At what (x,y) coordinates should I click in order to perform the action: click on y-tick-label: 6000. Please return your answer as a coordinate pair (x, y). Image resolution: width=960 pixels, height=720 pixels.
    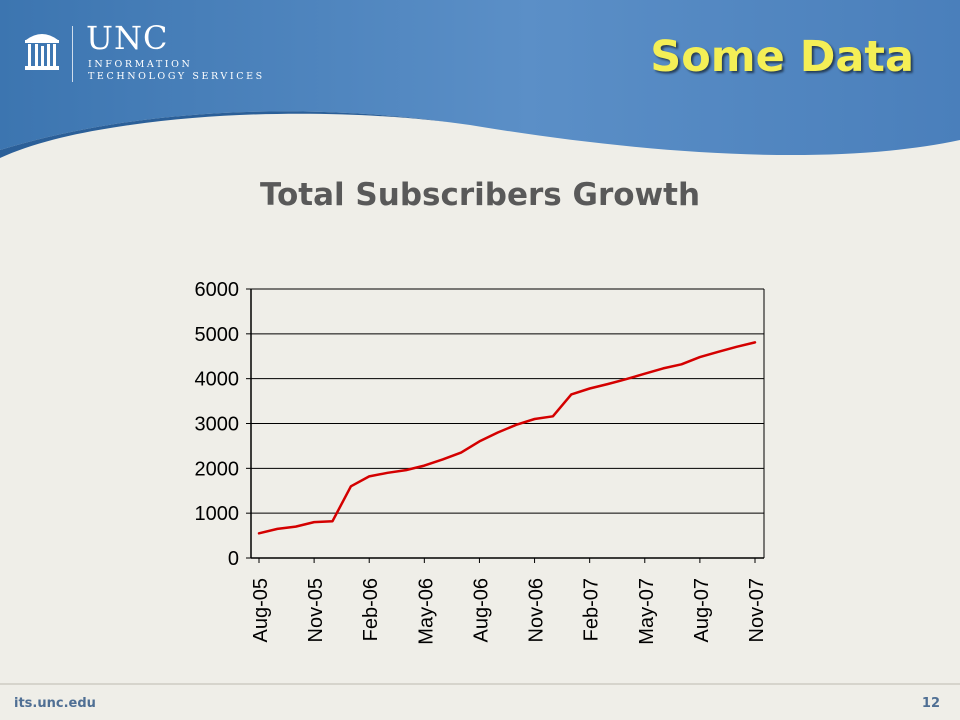
    Looking at the image, I should click on (217, 290).